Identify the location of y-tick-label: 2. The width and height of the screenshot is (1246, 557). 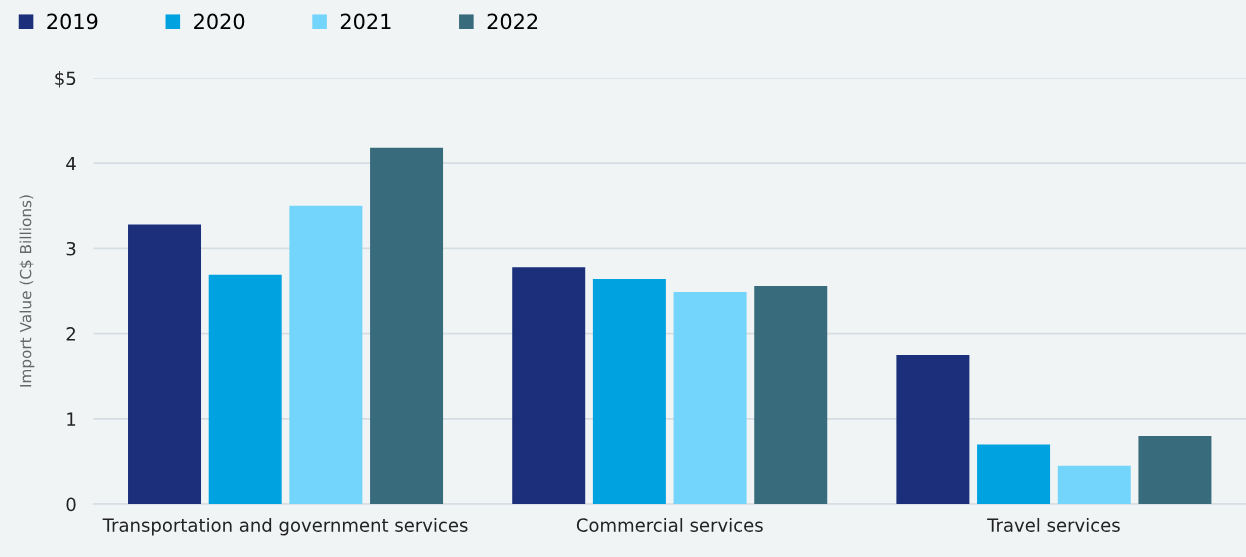
(70, 334).